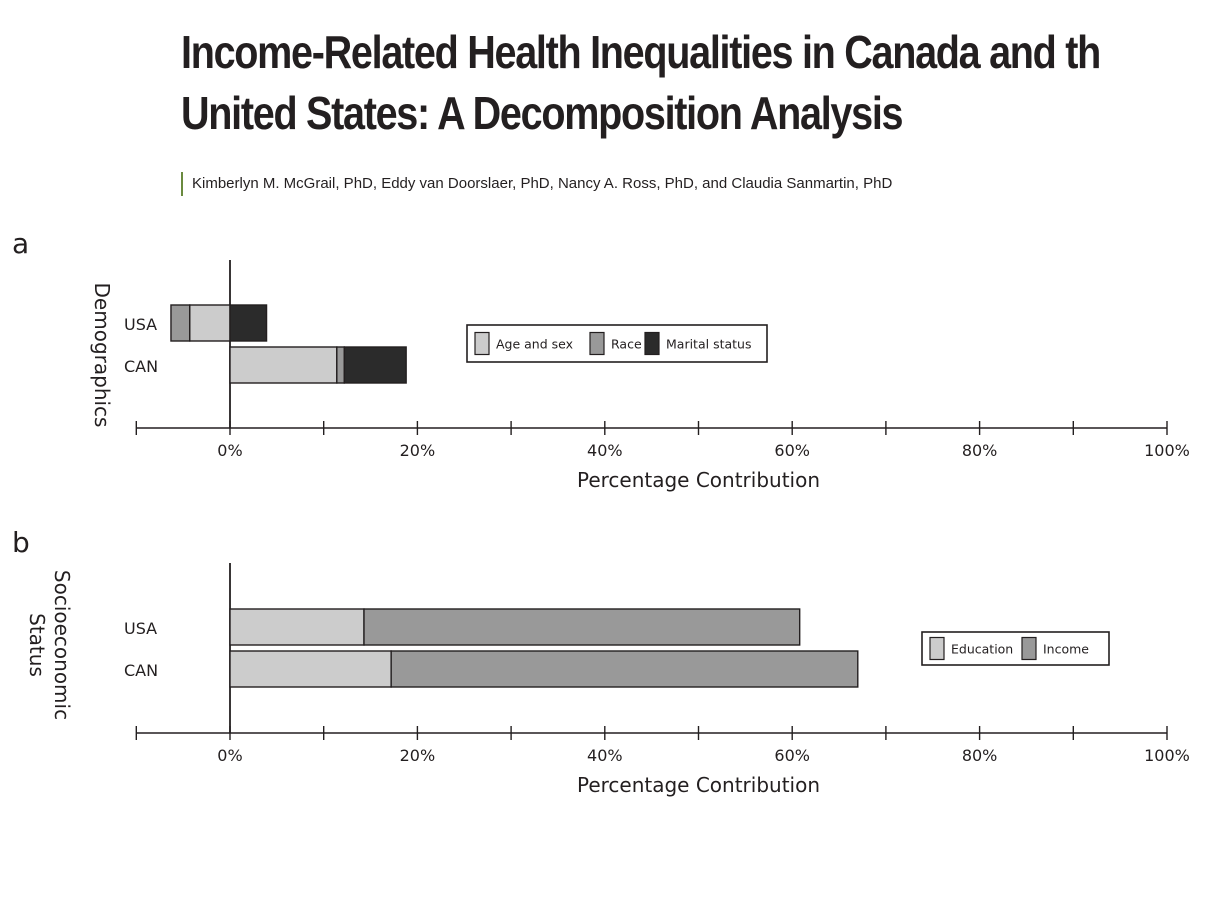 This screenshot has width=1216, height=900. I want to click on y-axis-label: SocioeconomicStatus, so click(49, 645).